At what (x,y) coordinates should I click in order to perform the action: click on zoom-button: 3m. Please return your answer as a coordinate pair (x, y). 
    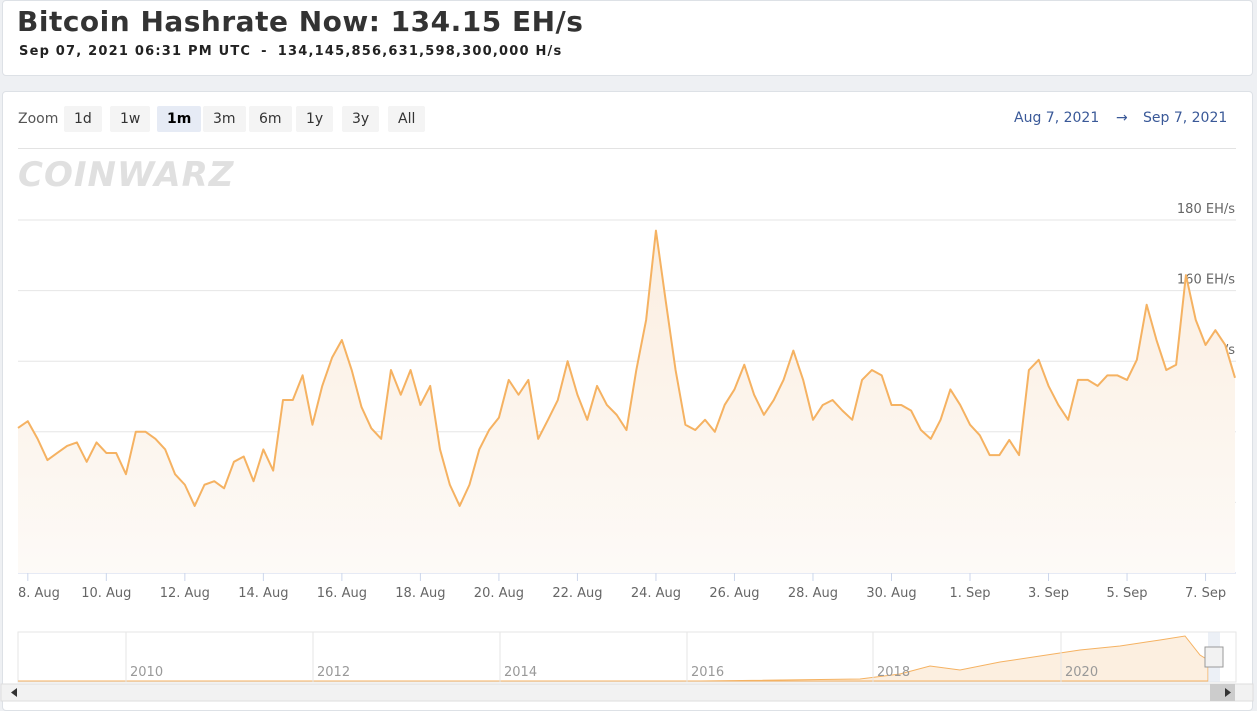
    Looking at the image, I should click on (224, 119).